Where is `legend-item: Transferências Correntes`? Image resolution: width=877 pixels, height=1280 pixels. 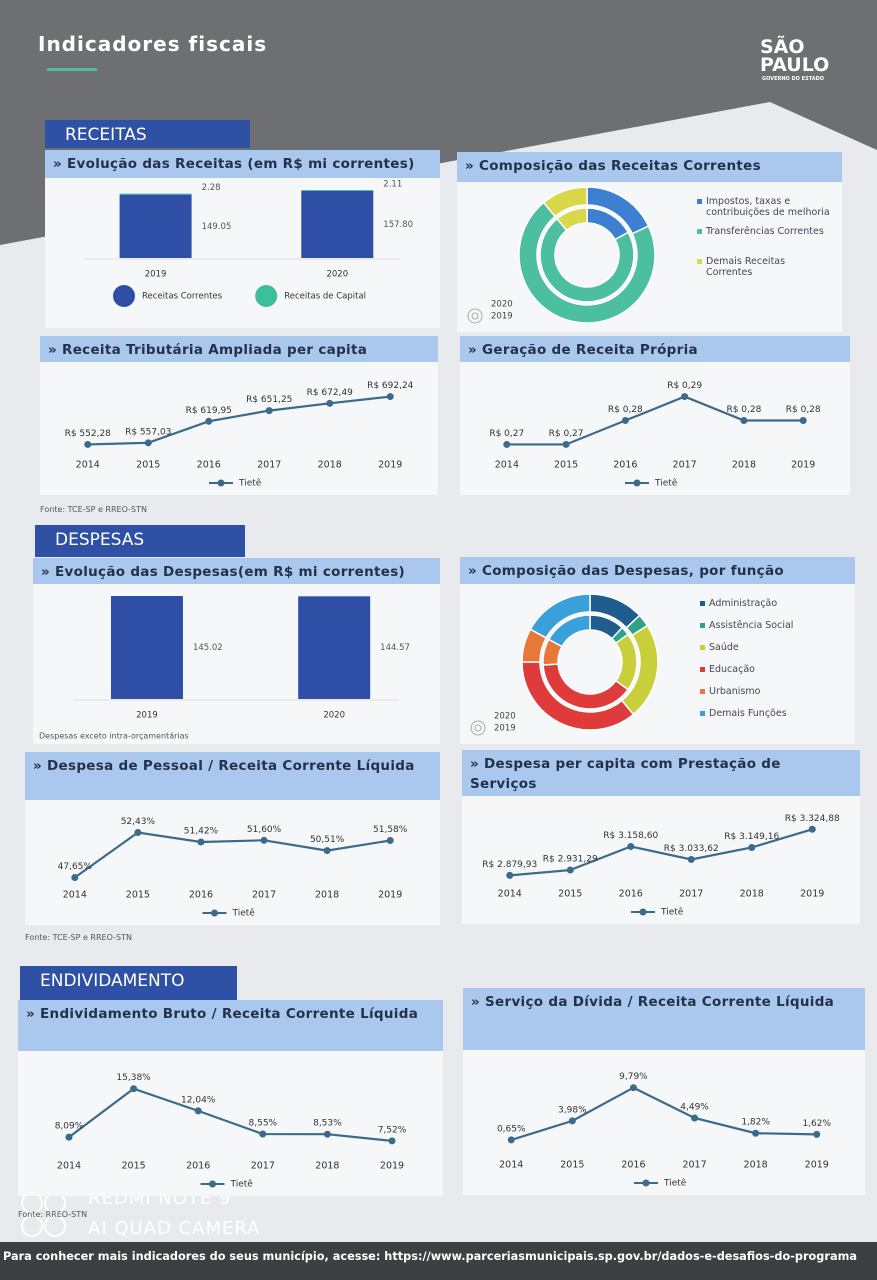
legend-item: Transferências Correntes is located at coordinates (764, 231).